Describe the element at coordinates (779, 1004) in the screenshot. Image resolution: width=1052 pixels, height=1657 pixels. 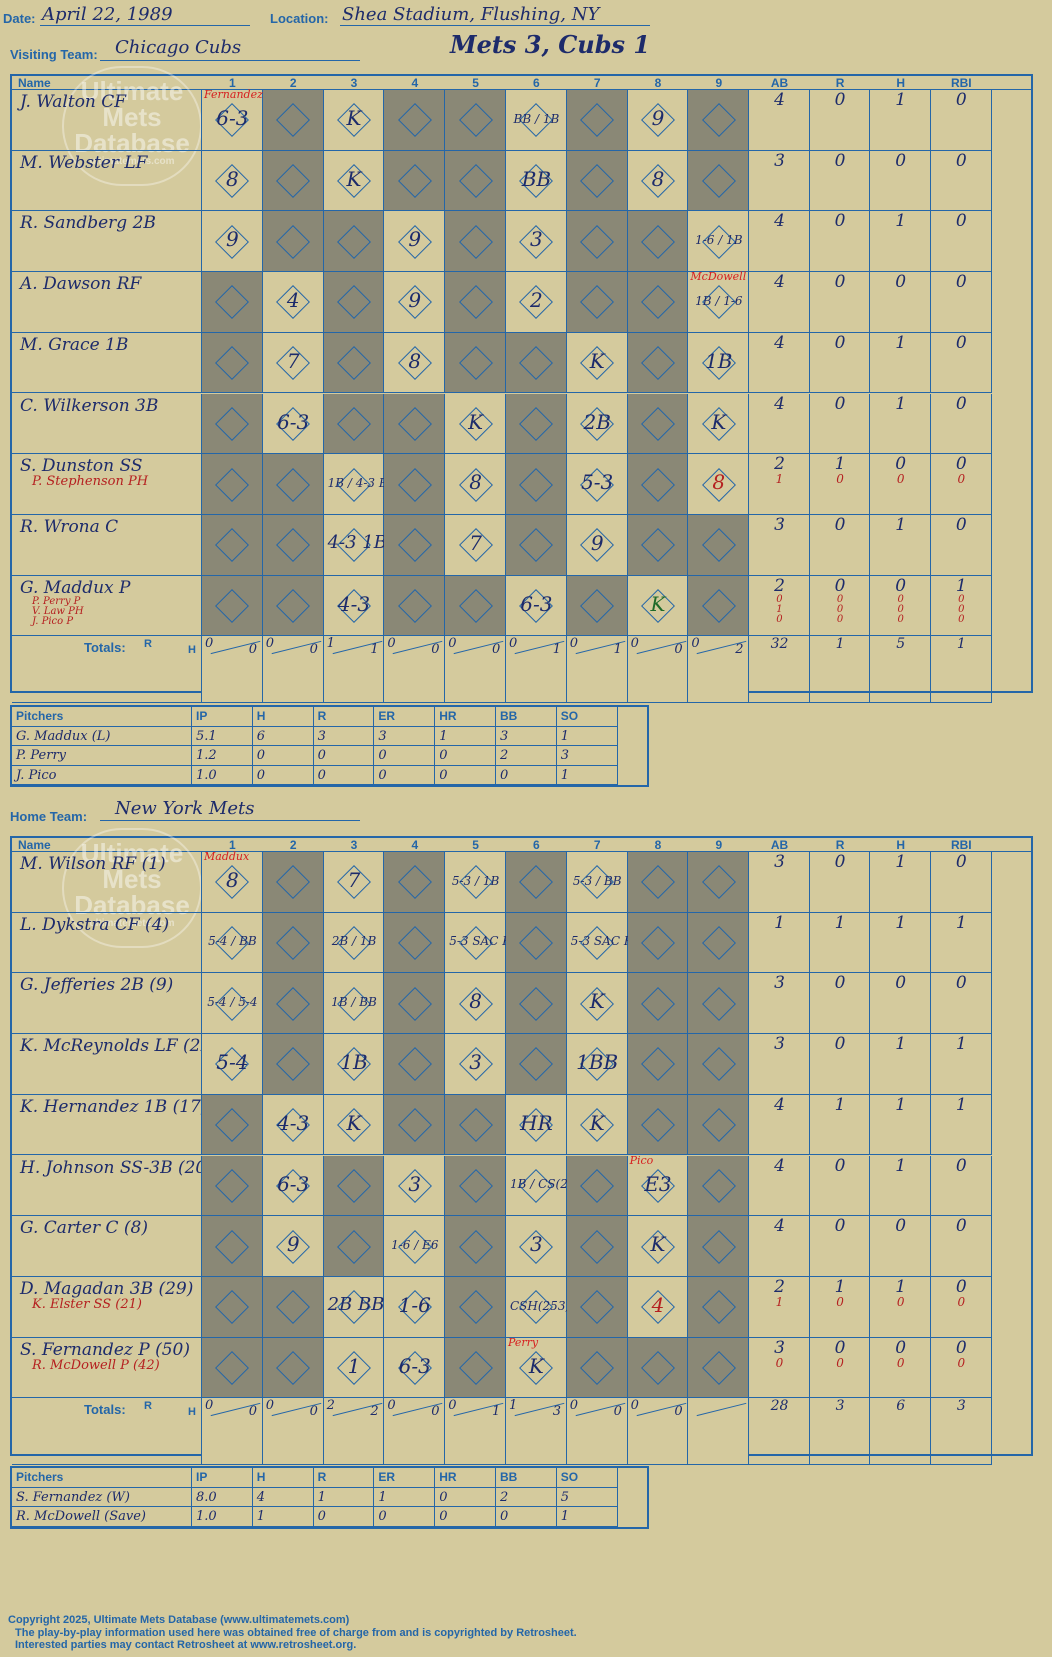
I see `stat-cell: 3` at that location.